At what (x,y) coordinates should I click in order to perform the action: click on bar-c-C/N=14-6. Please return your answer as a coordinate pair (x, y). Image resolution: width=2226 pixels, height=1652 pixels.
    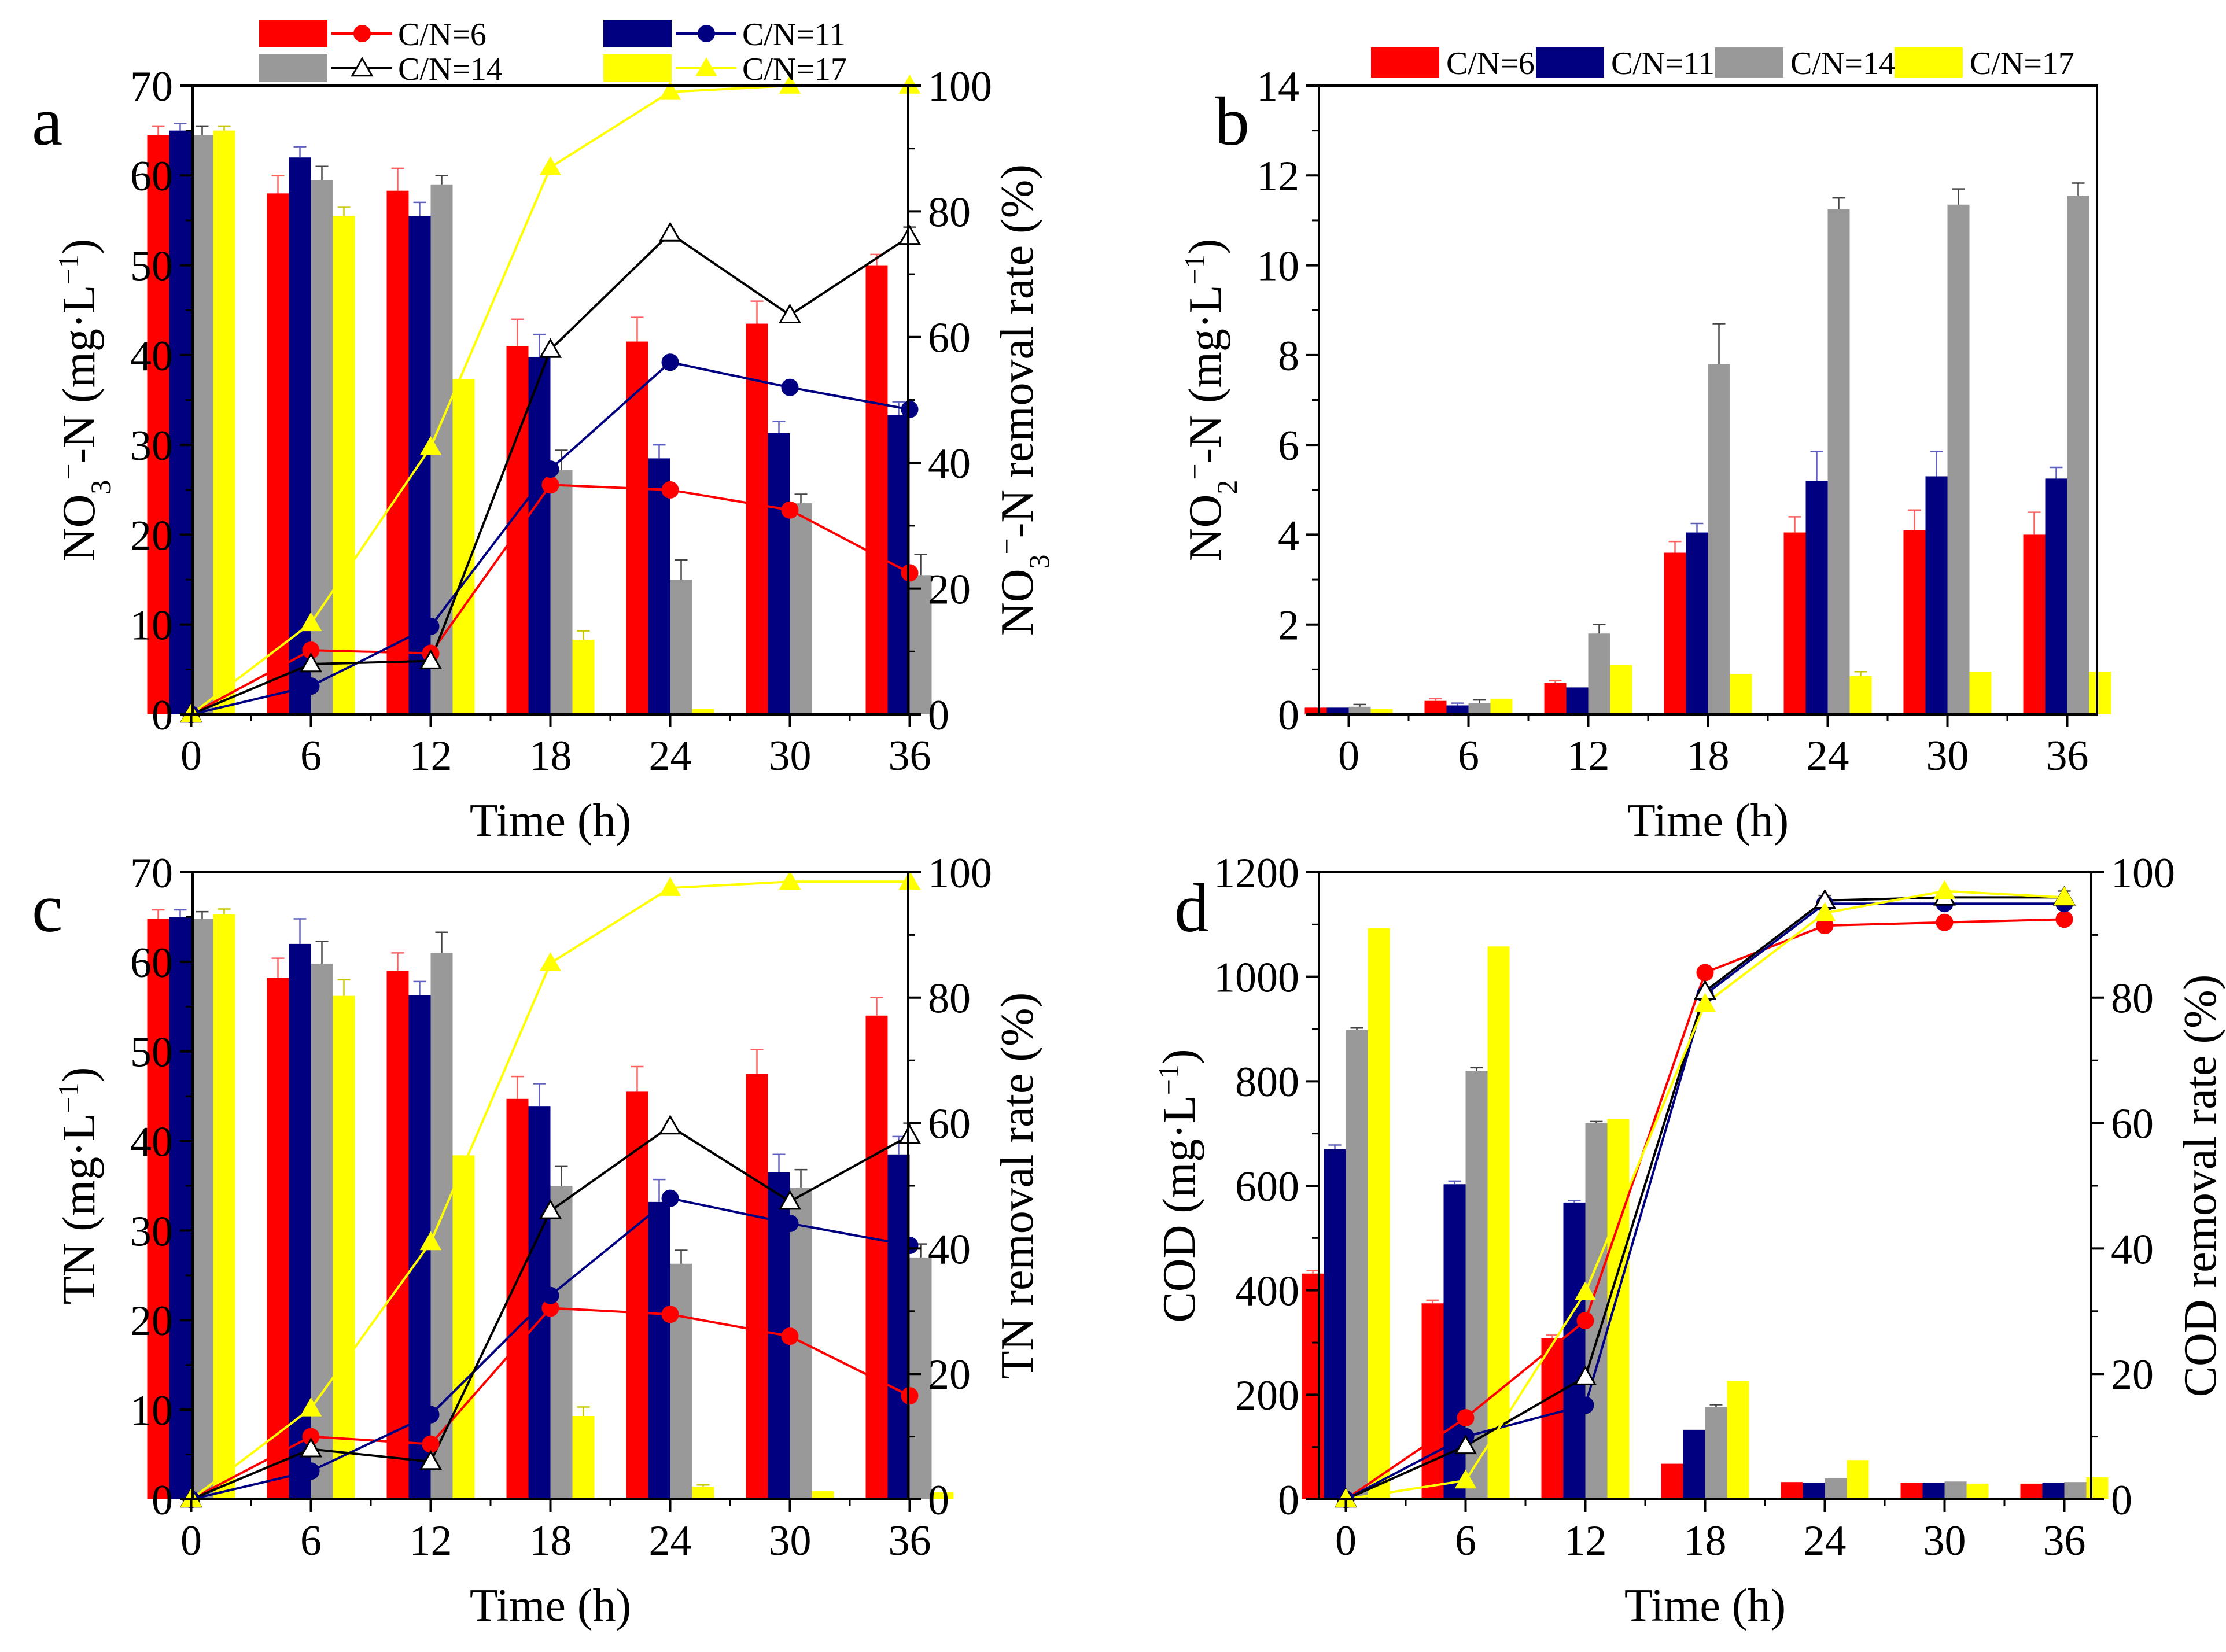
    Looking at the image, I should click on (322, 1231).